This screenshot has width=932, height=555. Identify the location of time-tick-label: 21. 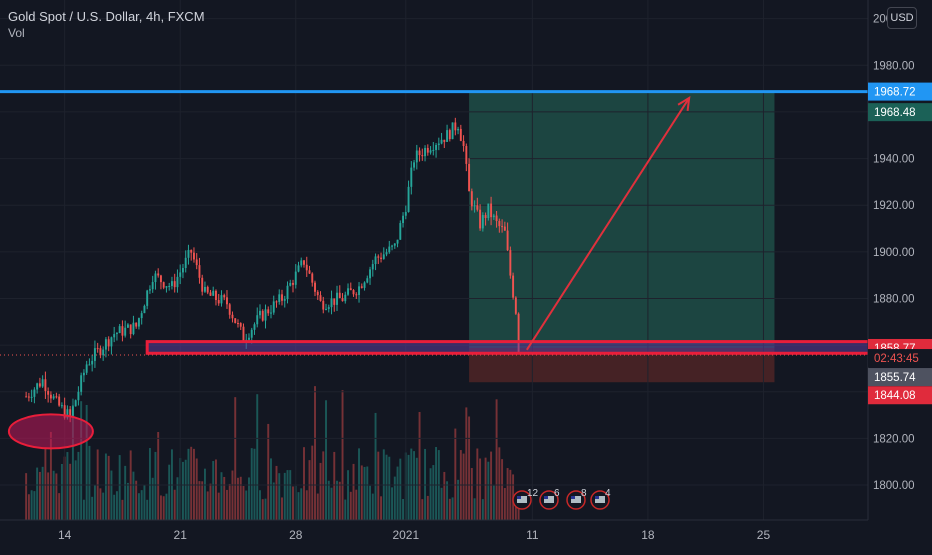
(181, 535).